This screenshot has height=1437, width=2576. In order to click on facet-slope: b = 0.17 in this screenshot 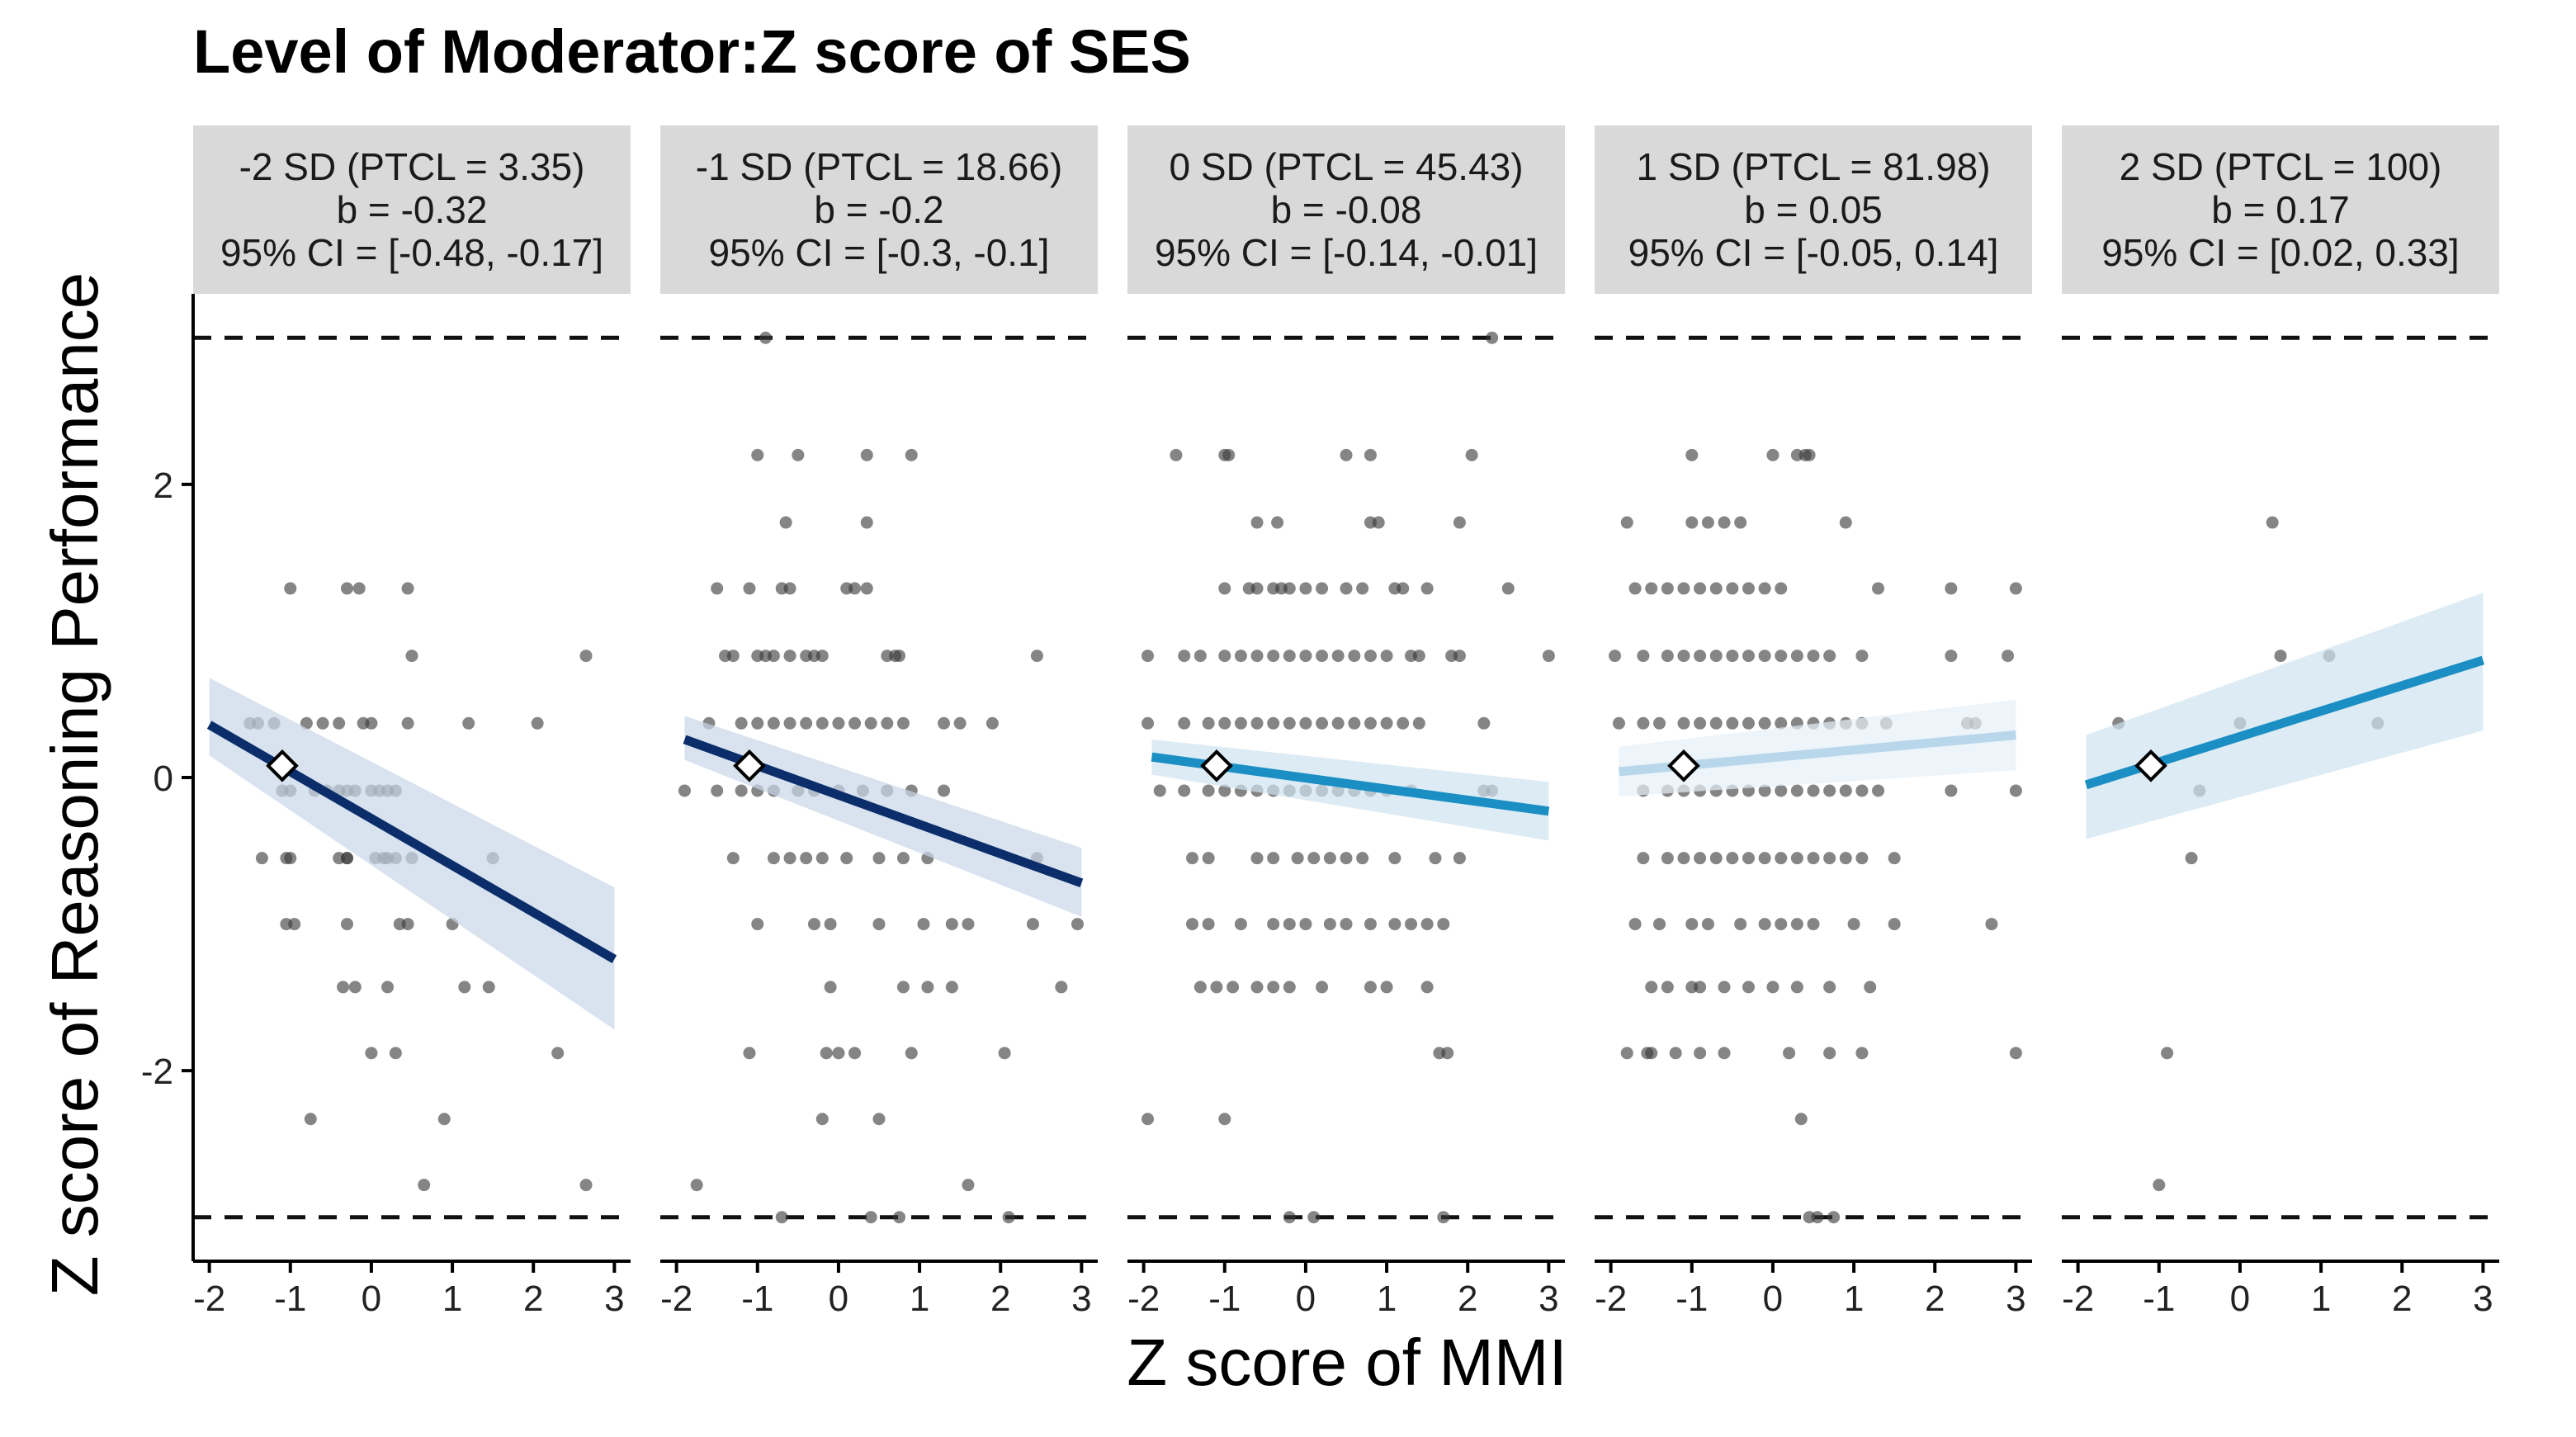, I will do `click(2280, 209)`.